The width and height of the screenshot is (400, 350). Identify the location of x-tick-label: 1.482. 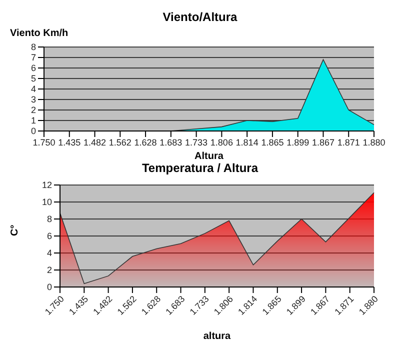
(95, 142).